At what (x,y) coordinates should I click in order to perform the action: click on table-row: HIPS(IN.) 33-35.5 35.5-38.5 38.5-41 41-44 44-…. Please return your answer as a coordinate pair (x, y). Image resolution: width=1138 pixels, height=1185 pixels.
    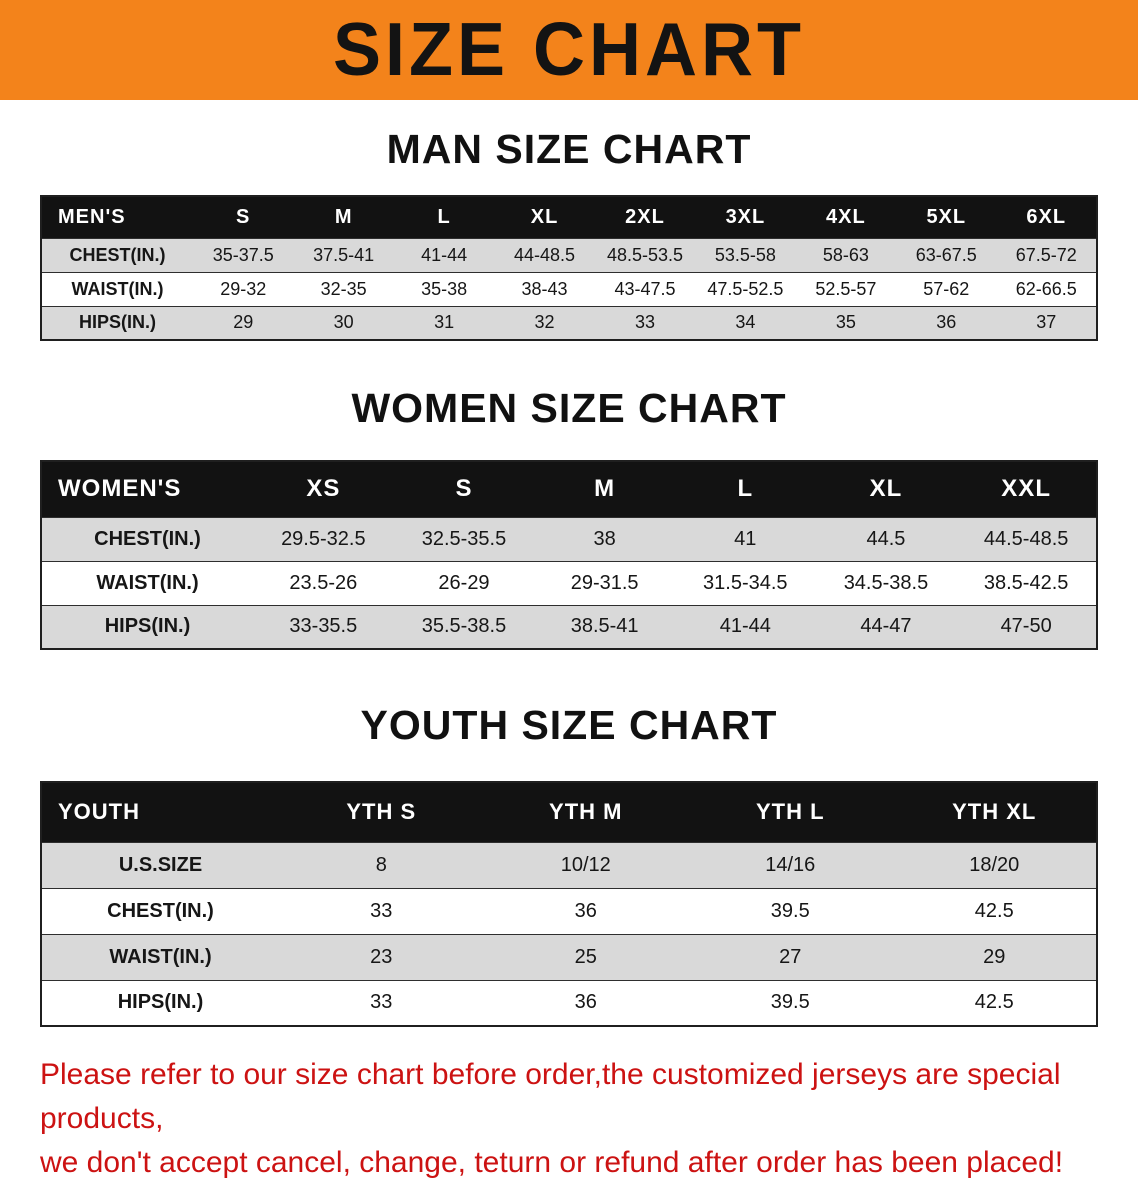
    Looking at the image, I should click on (569, 627).